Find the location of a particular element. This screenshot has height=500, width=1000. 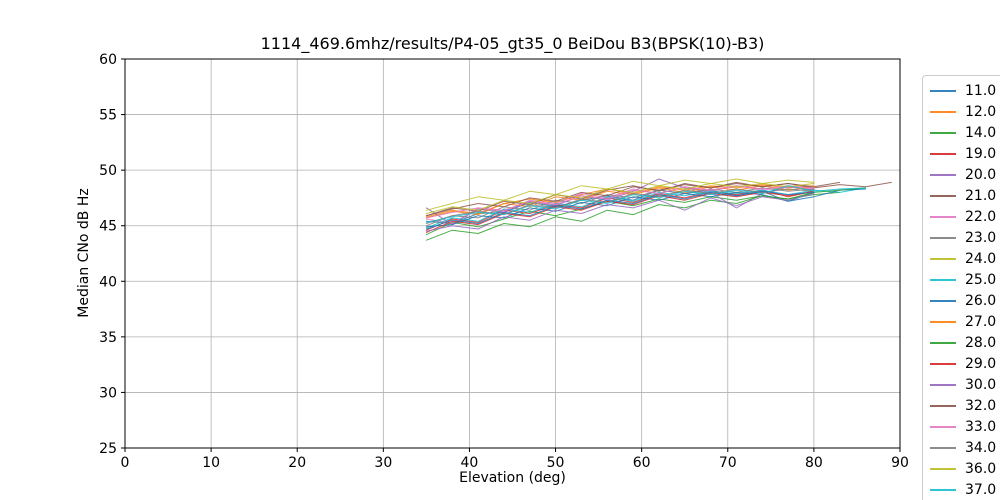

legend-label: 25.0 is located at coordinates (981, 279).